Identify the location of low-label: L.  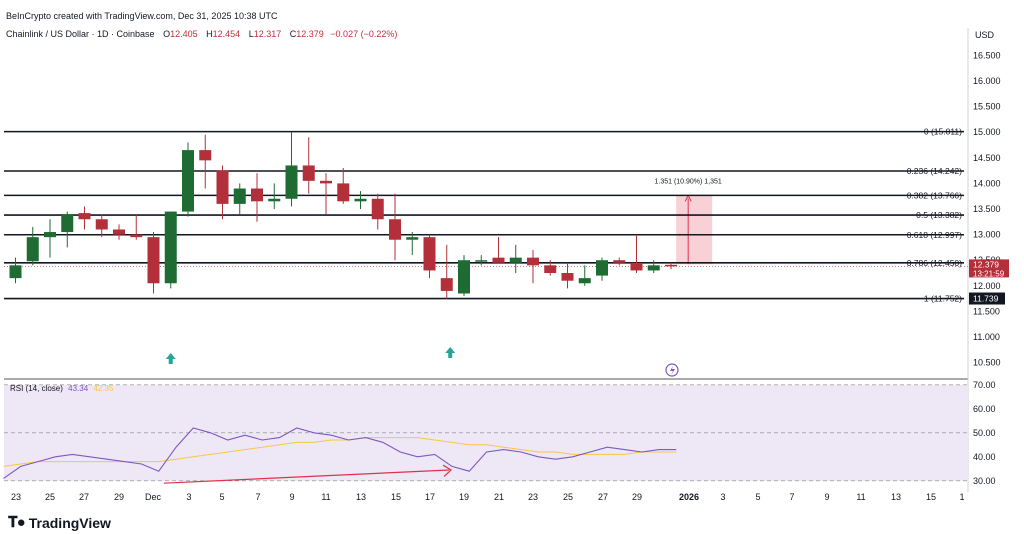
(251, 34).